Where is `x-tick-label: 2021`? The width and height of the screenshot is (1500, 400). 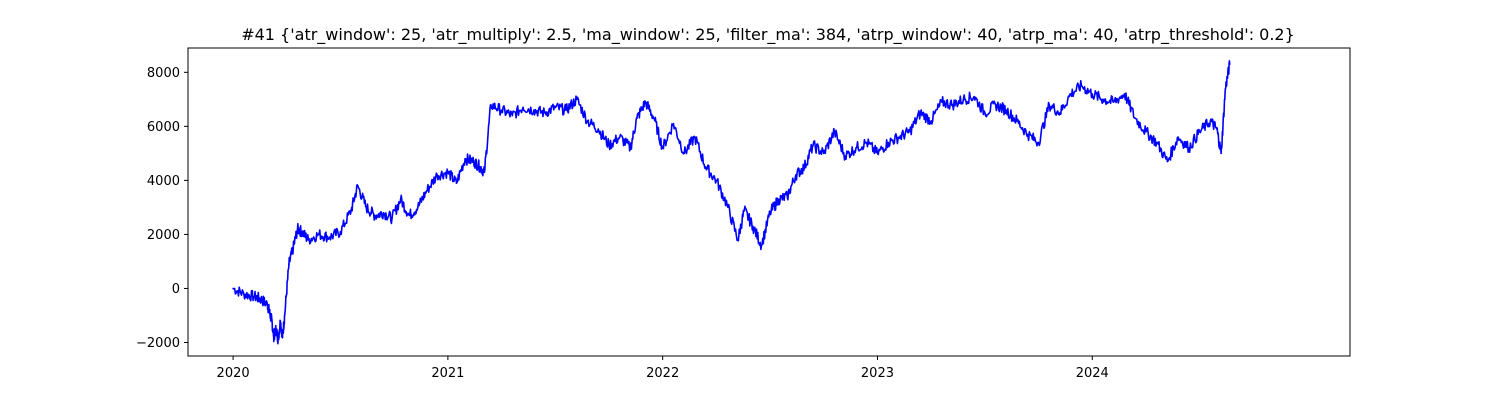
x-tick-label: 2021 is located at coordinates (447, 373).